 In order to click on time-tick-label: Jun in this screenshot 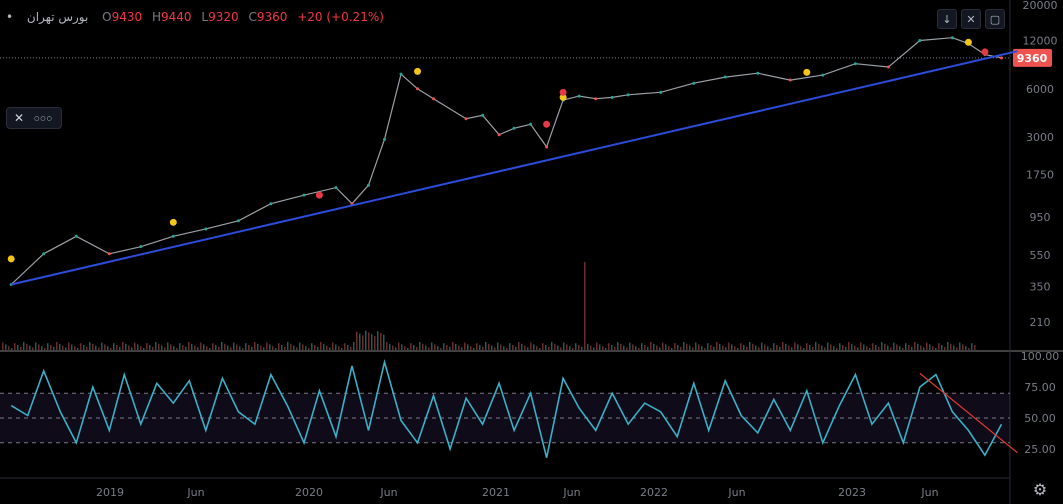, I will do `click(929, 492)`.